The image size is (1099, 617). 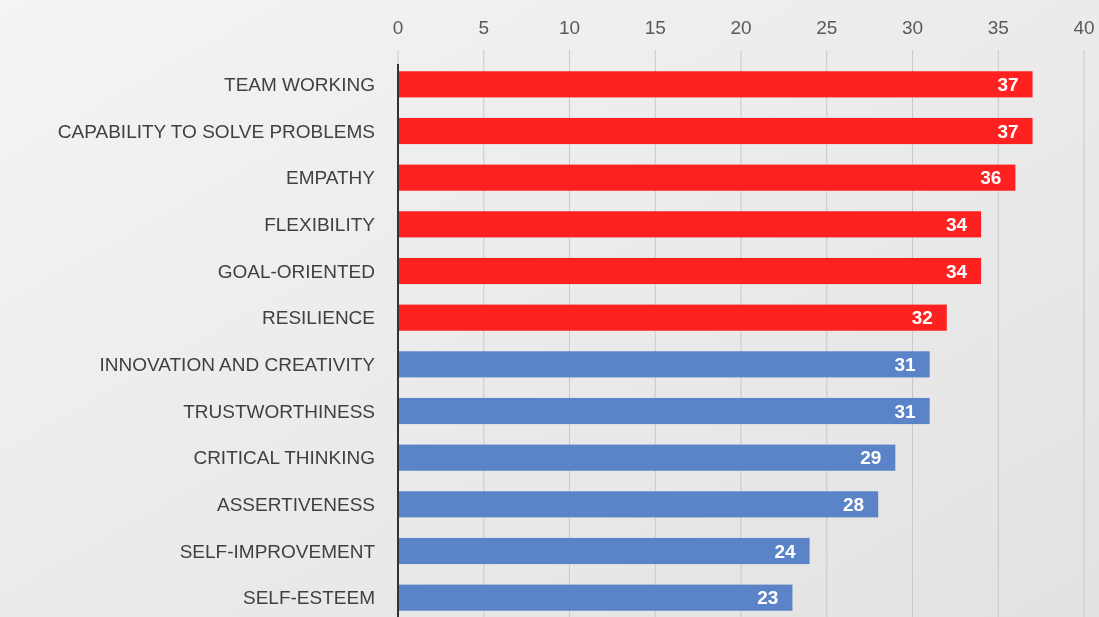 What do you see at coordinates (309, 598) in the screenshot?
I see `y-tick-label: SELF-ESTEEM` at bounding box center [309, 598].